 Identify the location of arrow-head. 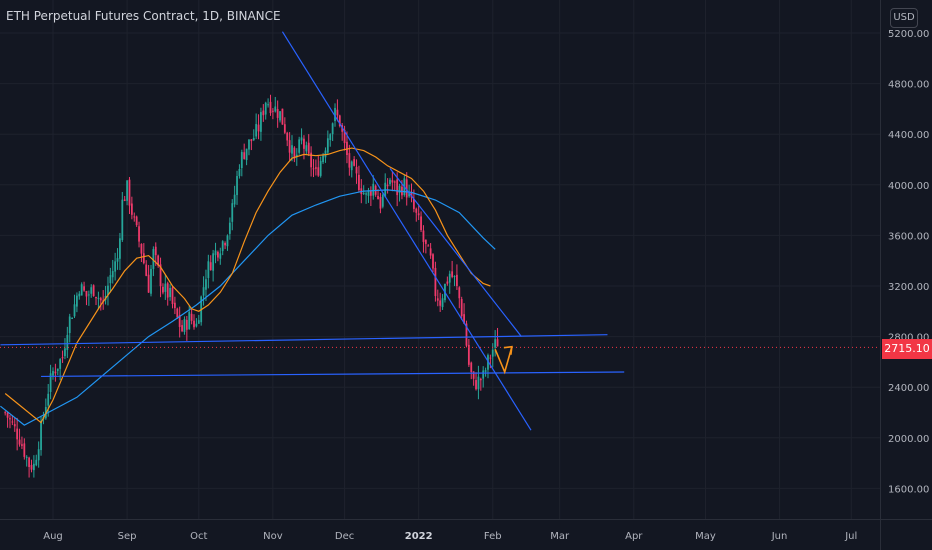
(508, 350).